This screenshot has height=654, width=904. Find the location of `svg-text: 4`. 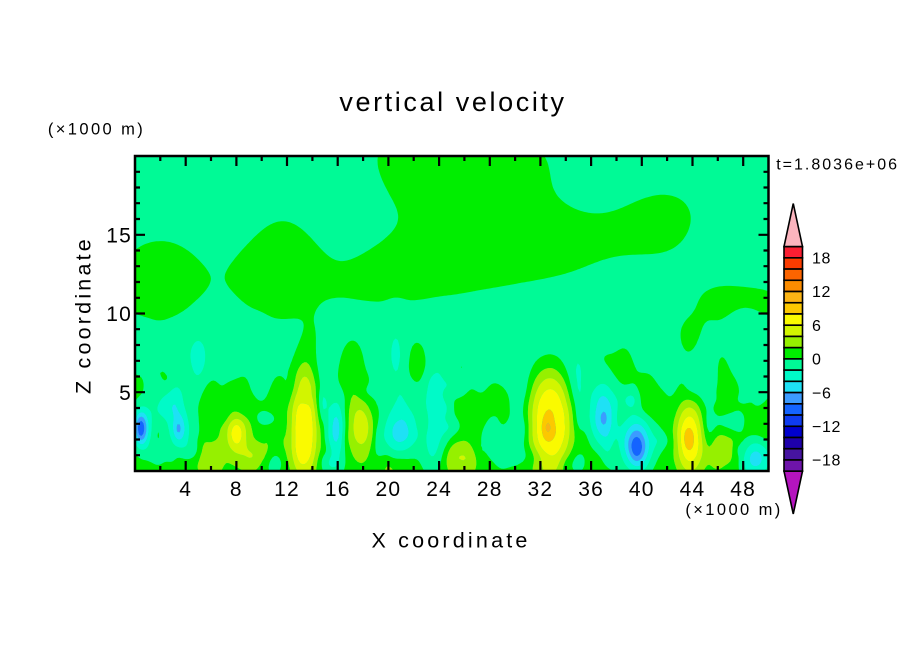

svg-text: 4 is located at coordinates (185, 489).